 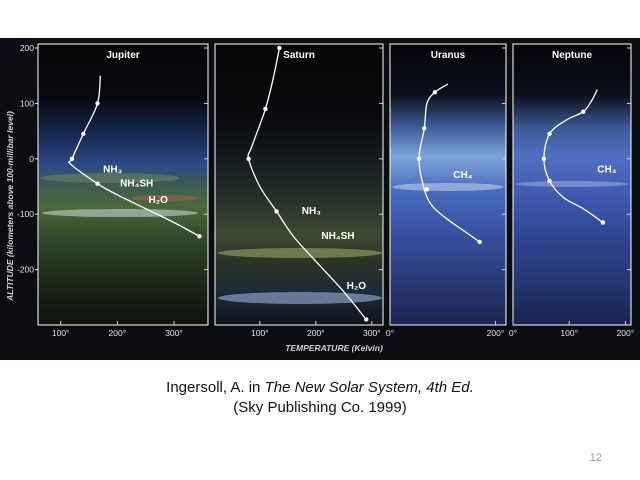 I want to click on panel-neptune: Neptune 0° 100° 200° CH₄, so click(x=572, y=190).